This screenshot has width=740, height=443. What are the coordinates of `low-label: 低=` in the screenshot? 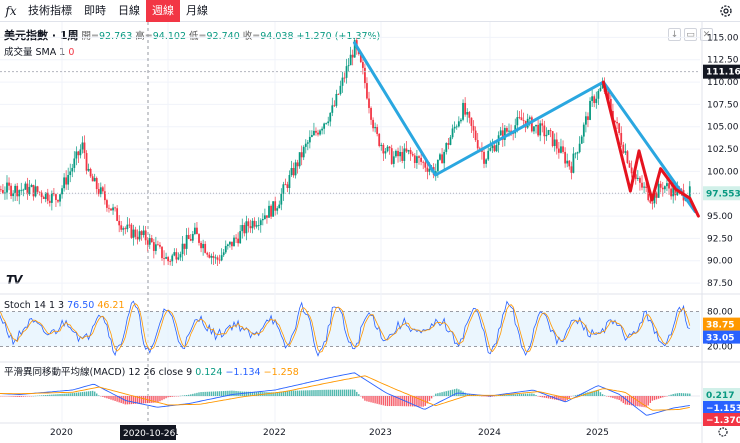 It's located at (198, 36).